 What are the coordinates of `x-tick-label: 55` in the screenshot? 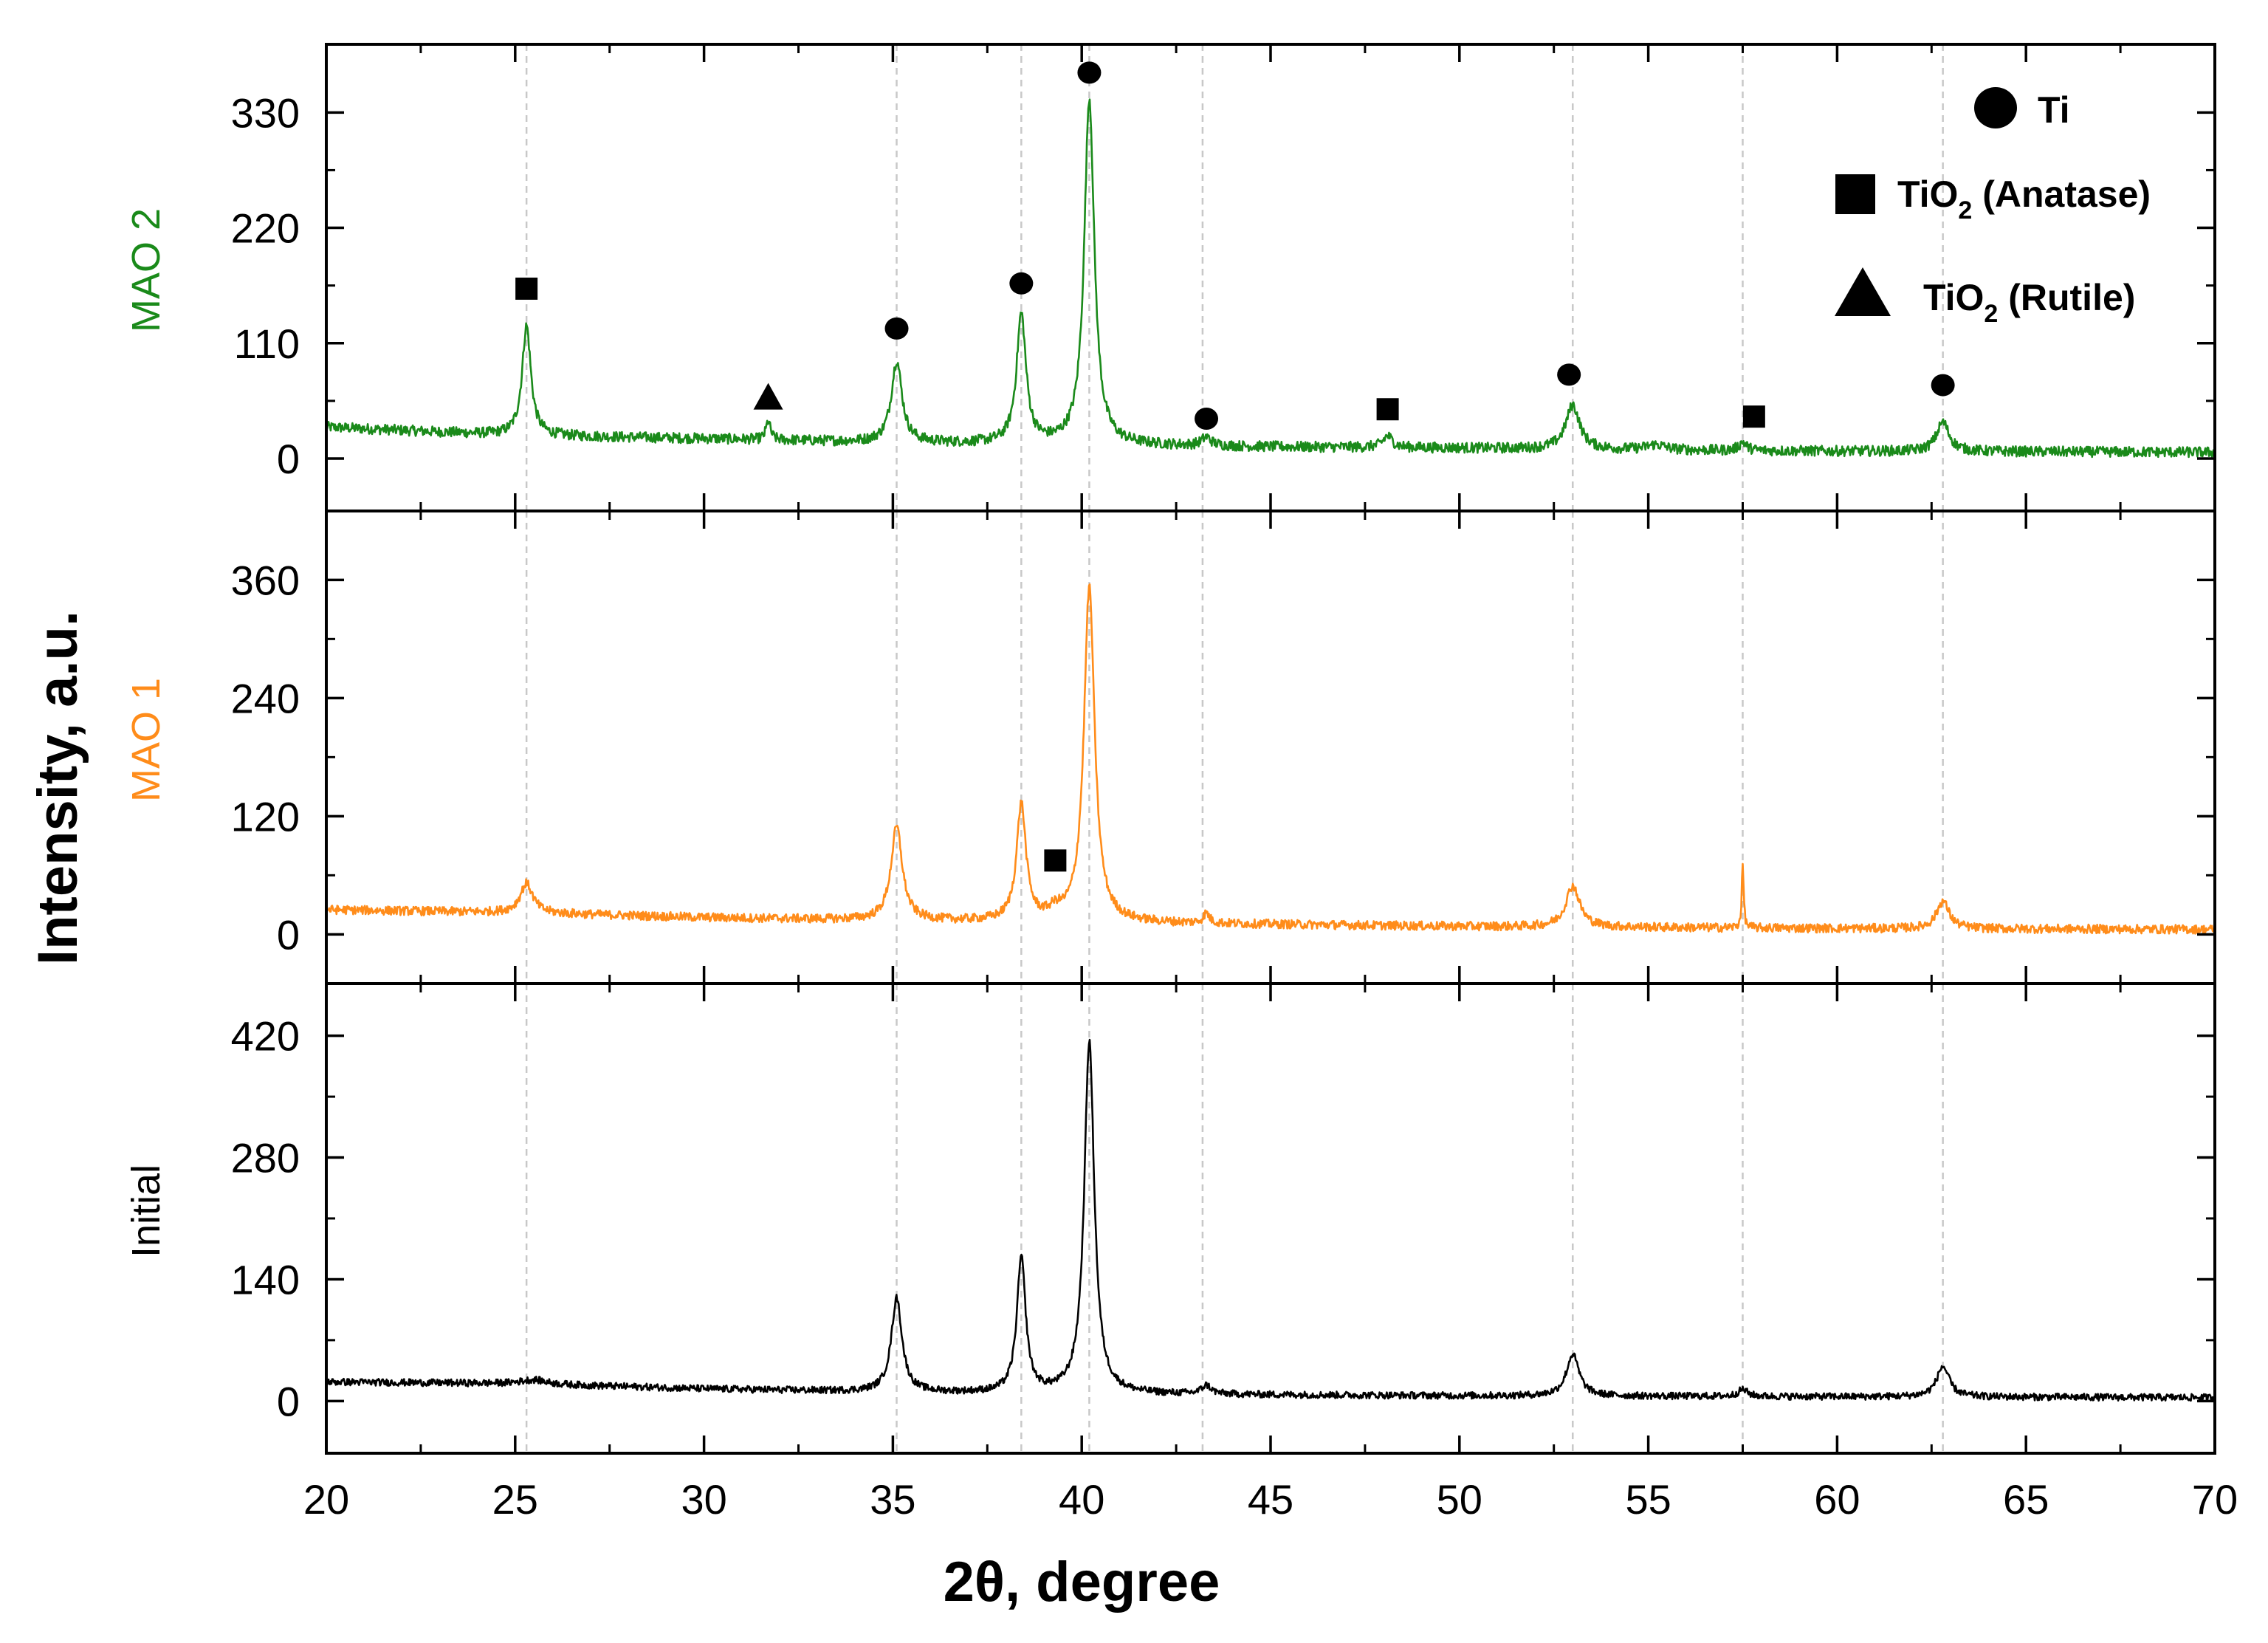 It's located at (1648, 1499).